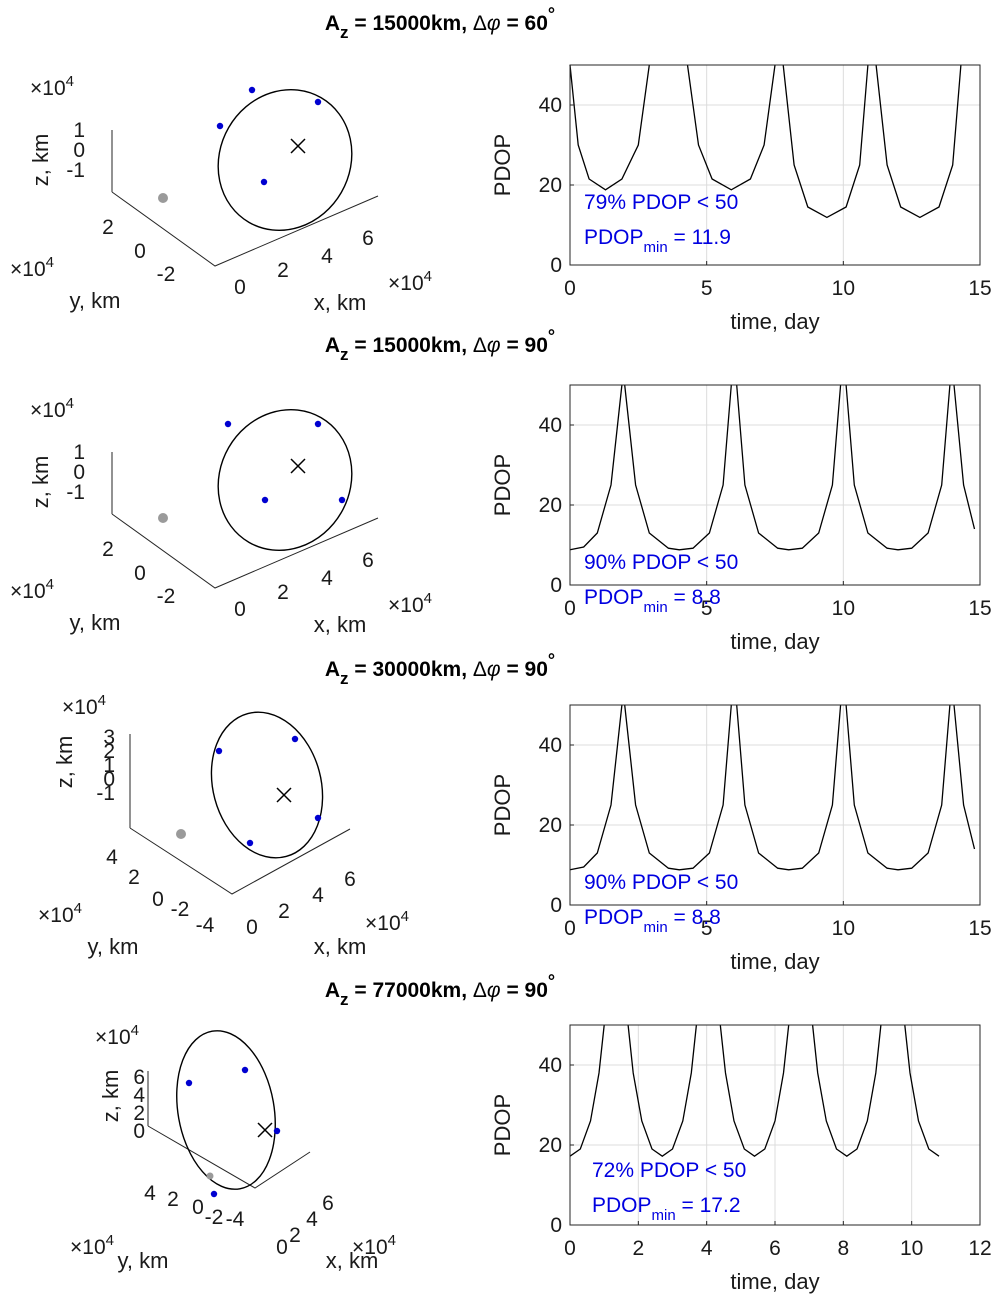 This screenshot has height=1308, width=997. I want to click on moon-cross-marker, so click(284, 795).